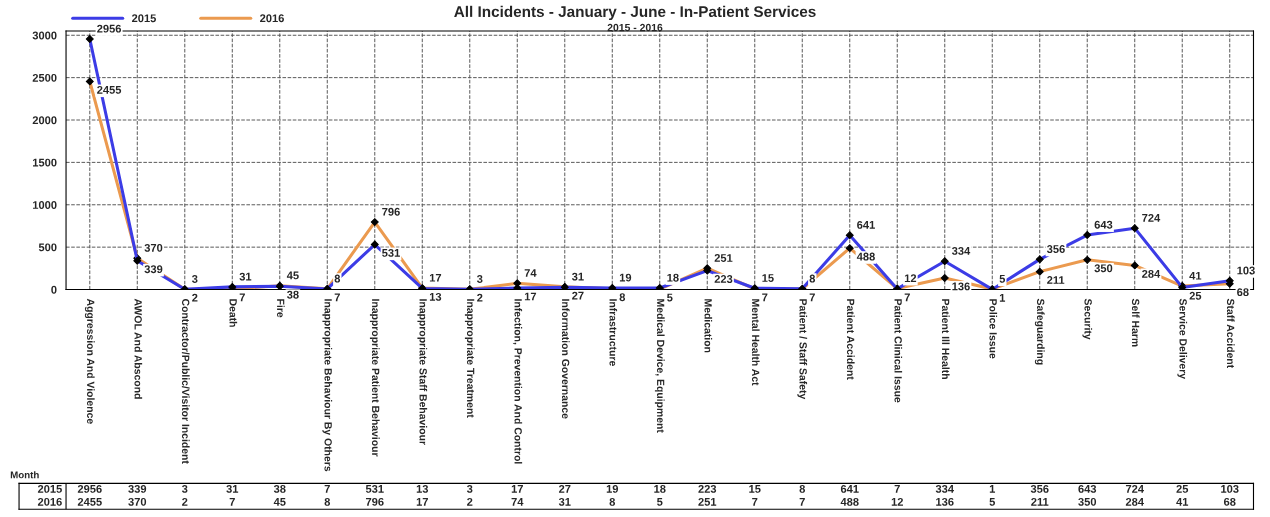 The image size is (1270, 517). I want to click on x-tick-label: Inappropriate Behaviour By Others, so click(327, 385).